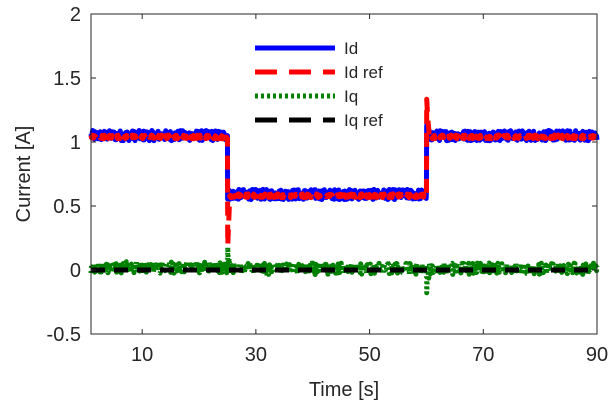 This screenshot has height=406, width=611. I want to click on y-tick-label: 1.5, so click(67, 79).